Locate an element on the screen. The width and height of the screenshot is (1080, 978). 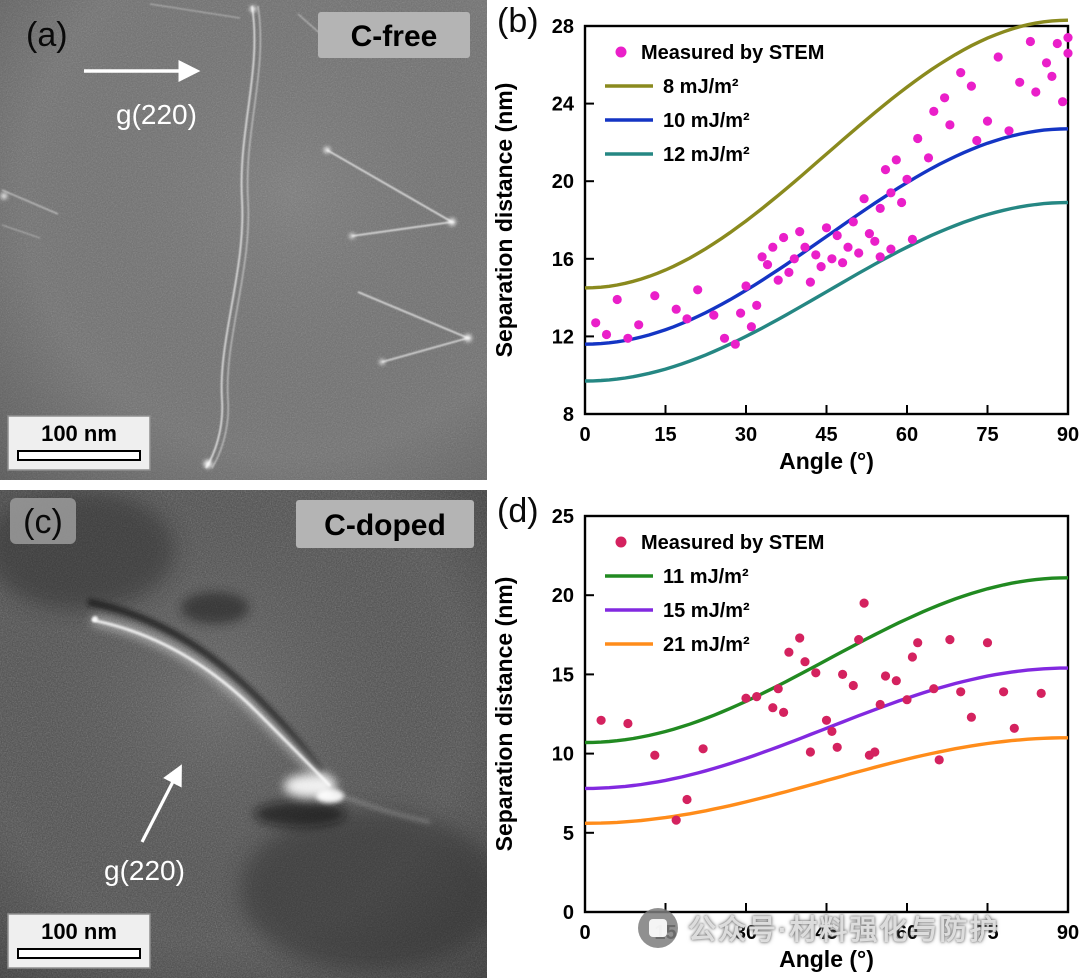
curve-8-mJ-m is located at coordinates (826, 154).